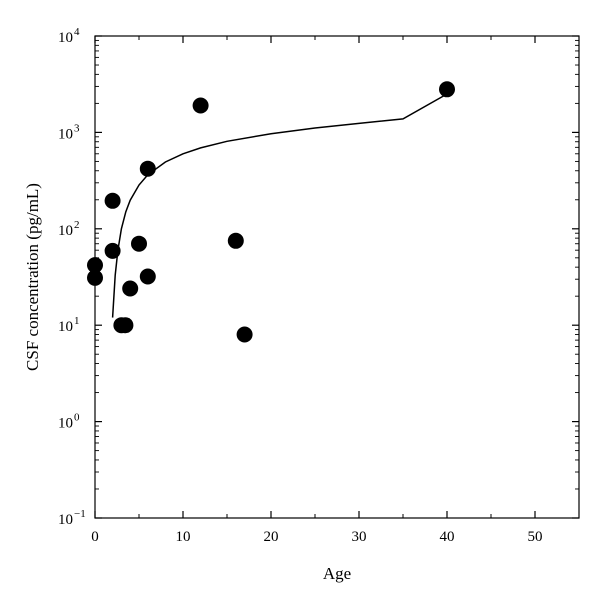 The height and width of the screenshot is (605, 600). I want to click on x-tick-label: 20, so click(271, 537).